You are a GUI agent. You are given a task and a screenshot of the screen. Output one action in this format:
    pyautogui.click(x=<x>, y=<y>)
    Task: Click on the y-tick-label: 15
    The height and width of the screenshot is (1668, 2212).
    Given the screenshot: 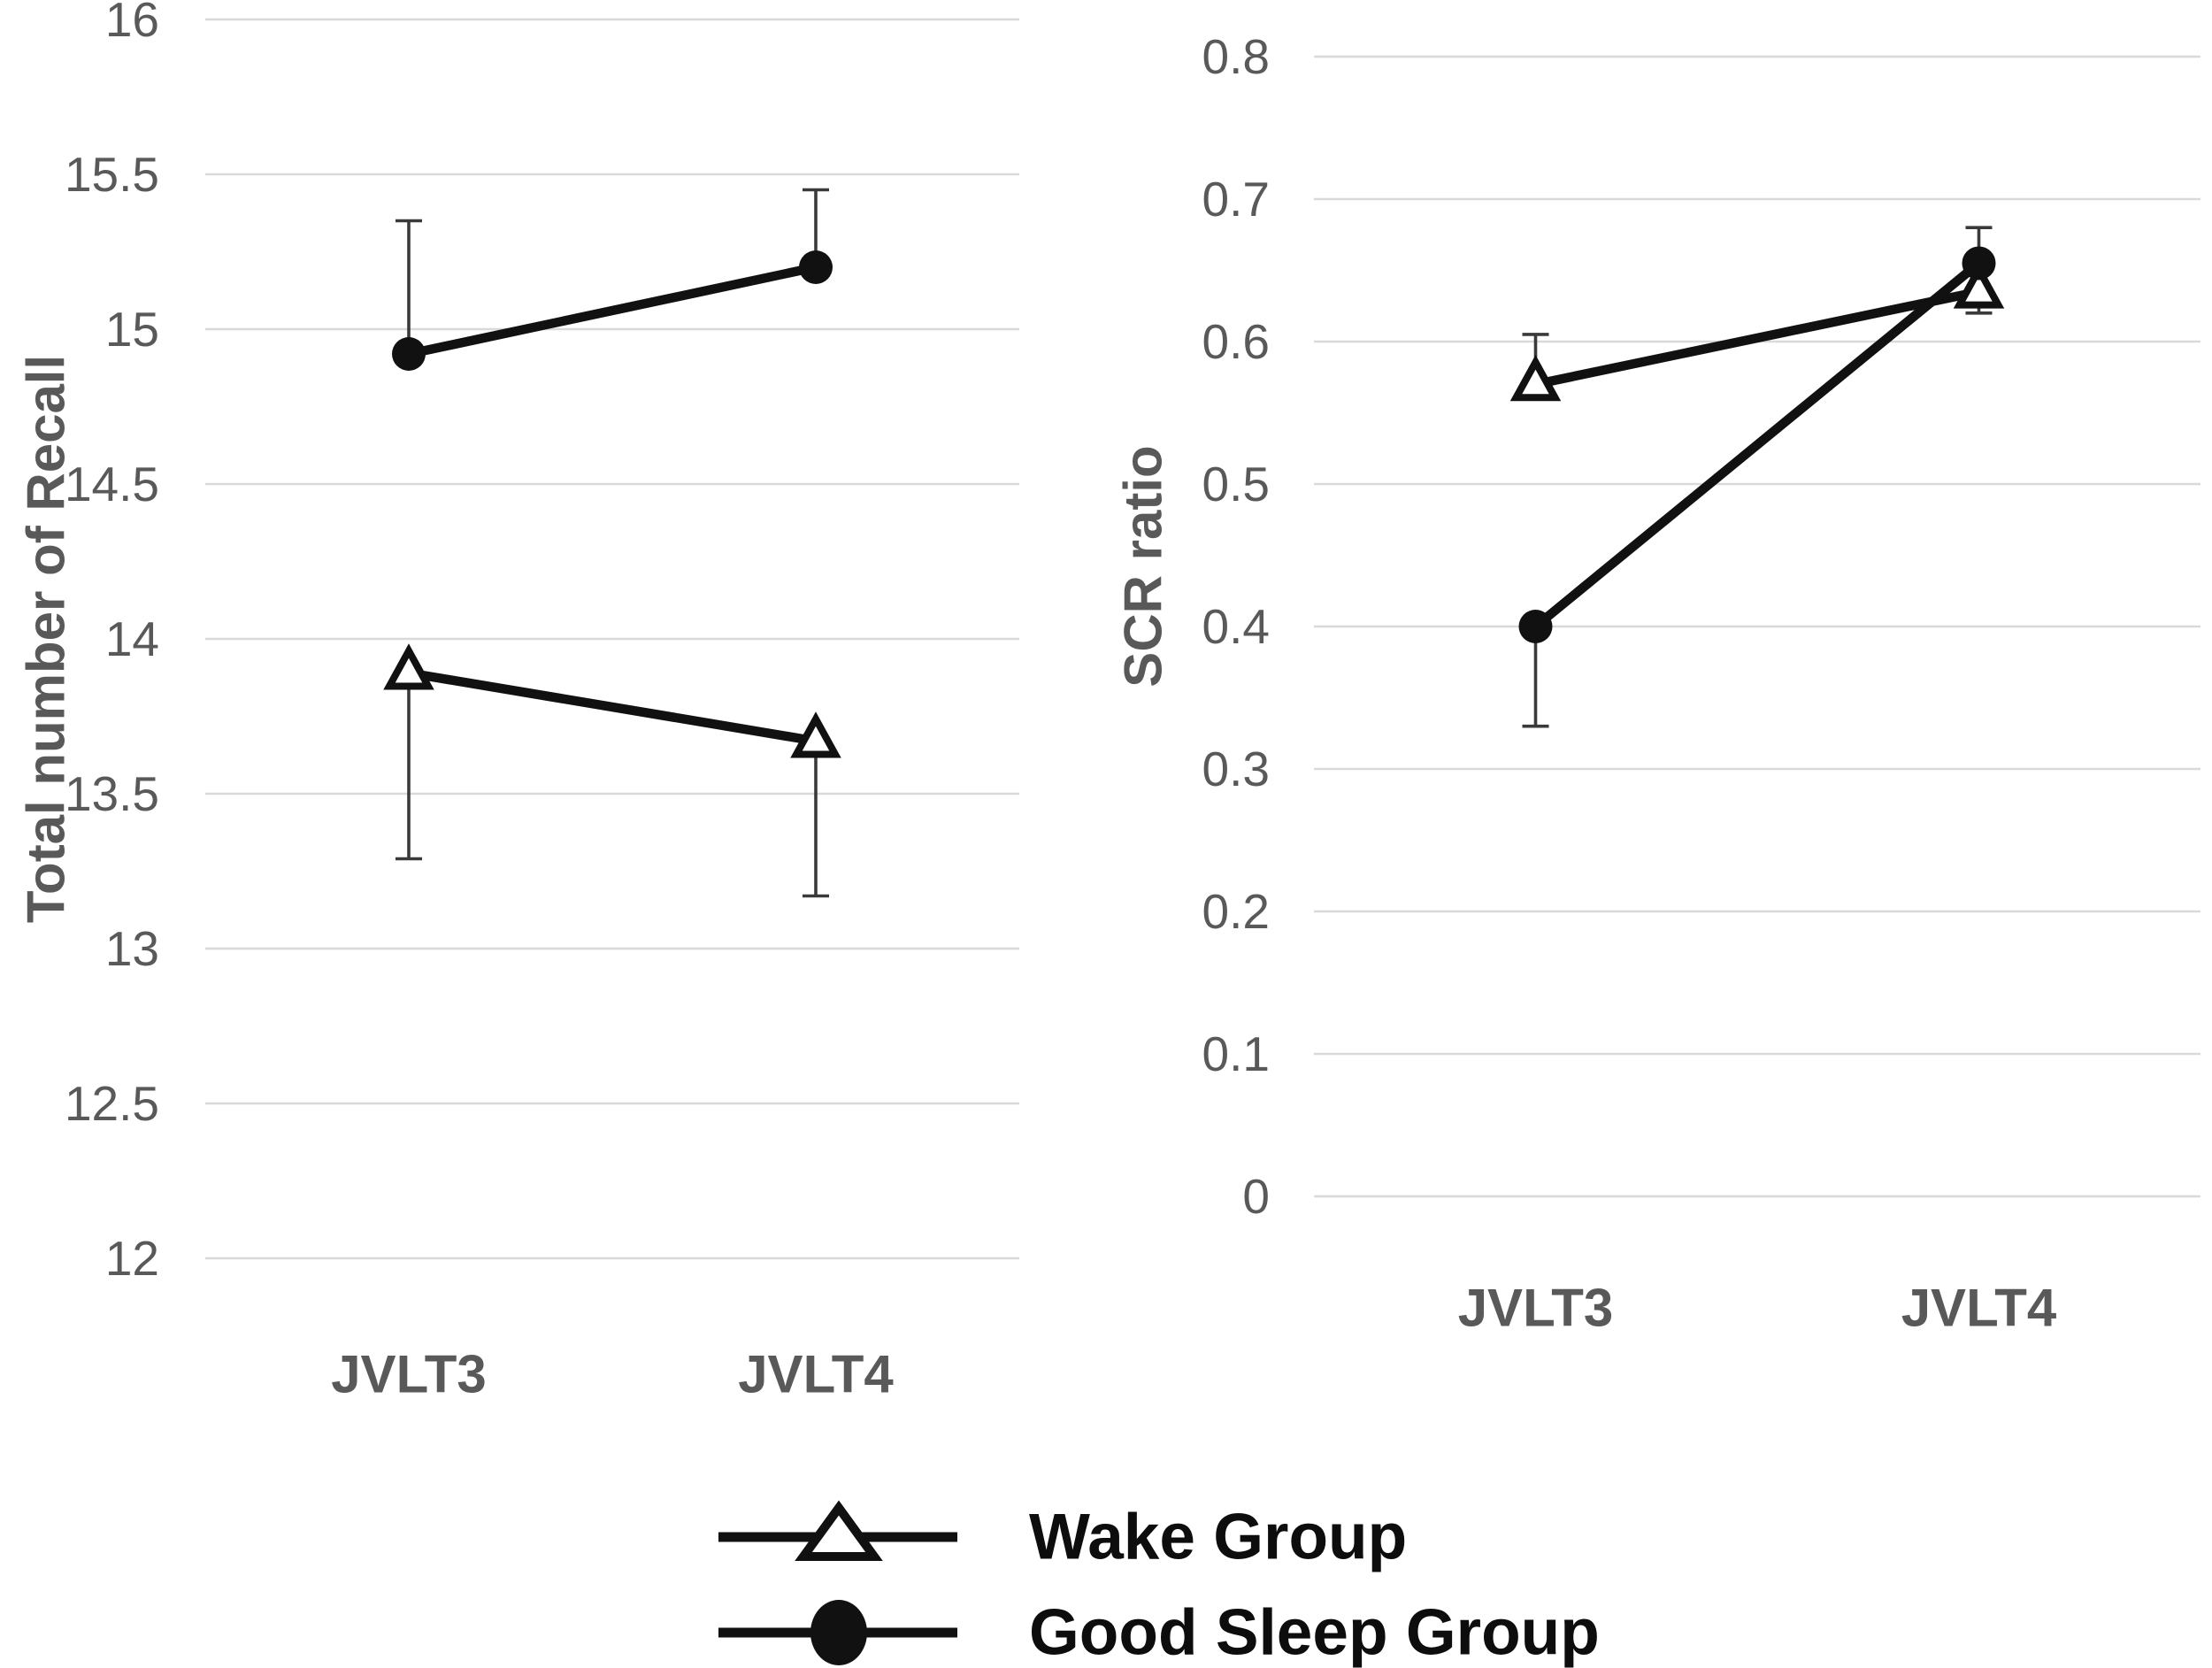 What is the action you would take?
    pyautogui.click(x=132, y=330)
    